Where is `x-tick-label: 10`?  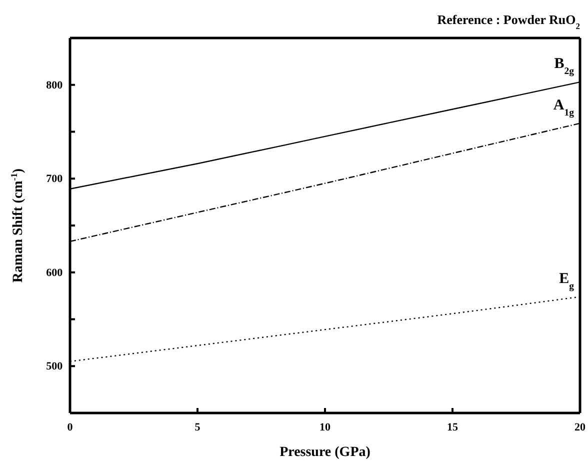 x-tick-label: 10 is located at coordinates (325, 427).